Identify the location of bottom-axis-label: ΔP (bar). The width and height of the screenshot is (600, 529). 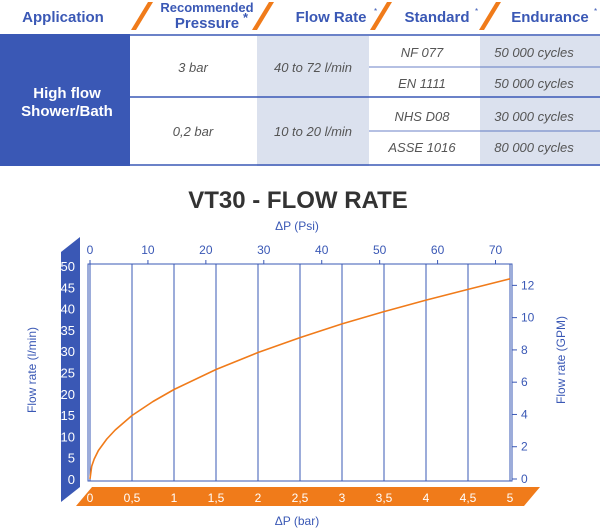
(297, 521).